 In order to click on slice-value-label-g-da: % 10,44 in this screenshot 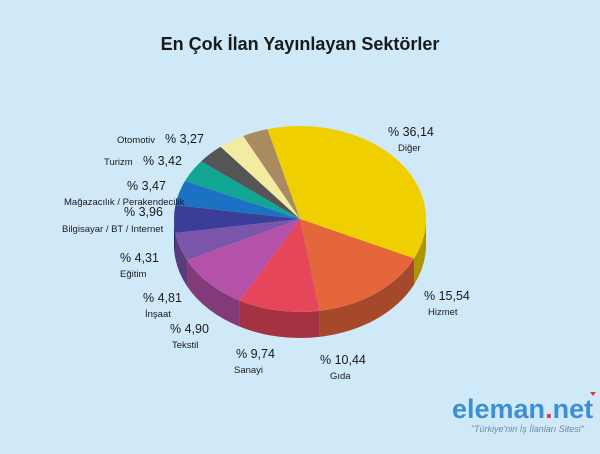, I will do `click(343, 360)`.